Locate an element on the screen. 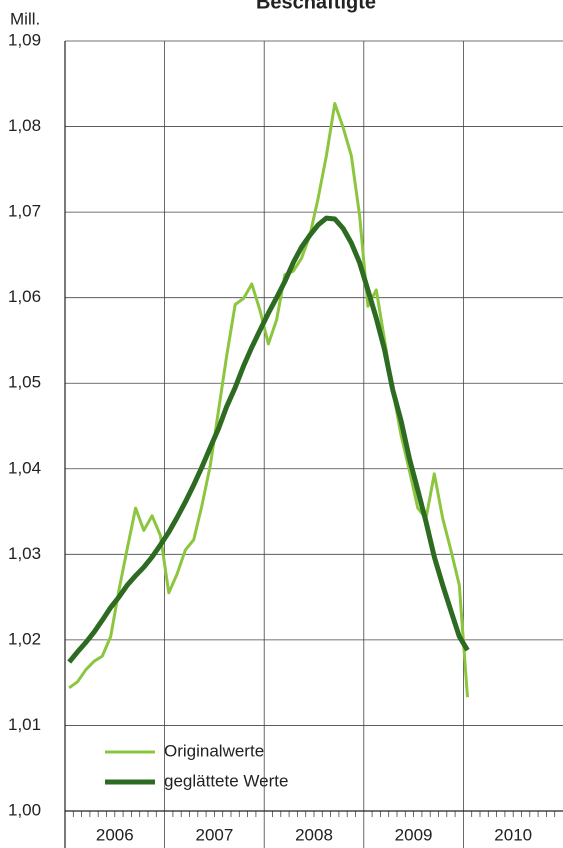  chart-title: Beschäftigte is located at coordinates (316, 6).